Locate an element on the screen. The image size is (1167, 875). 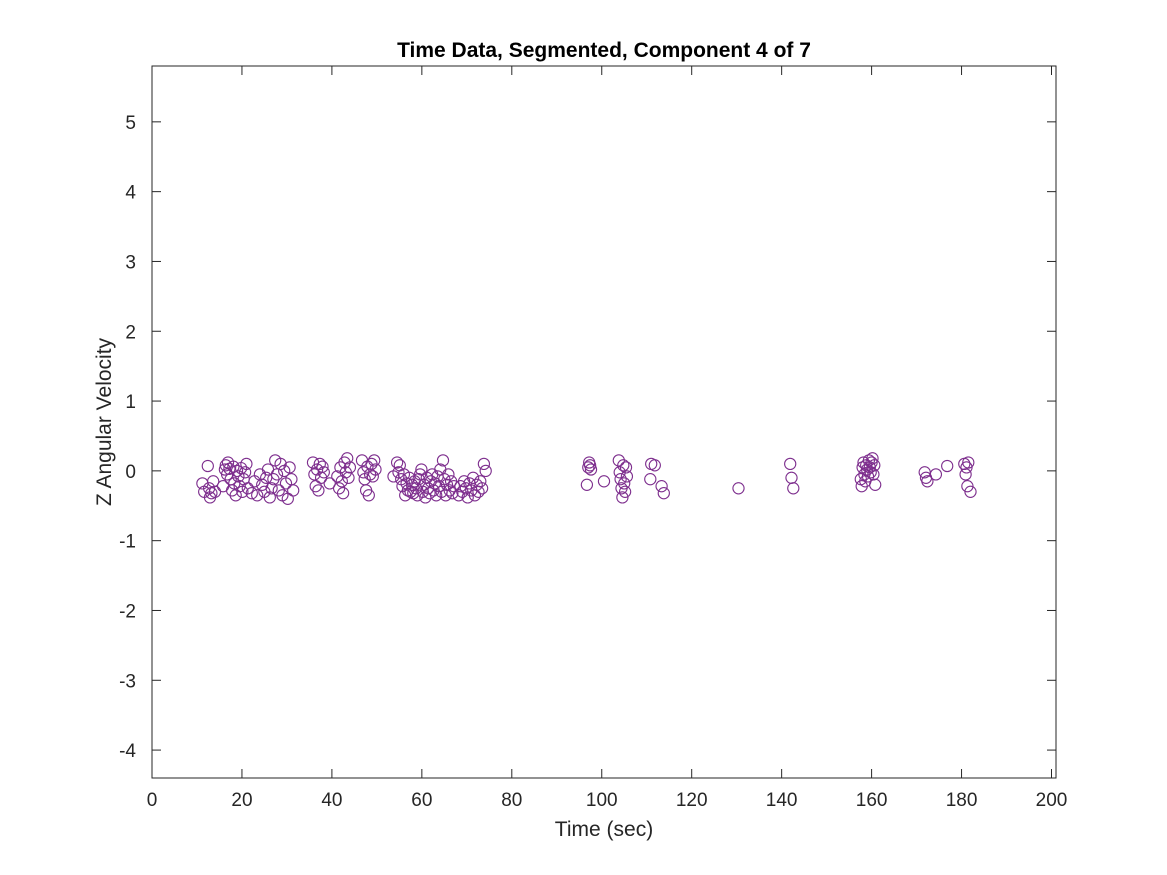
data-points is located at coordinates (586, 478).